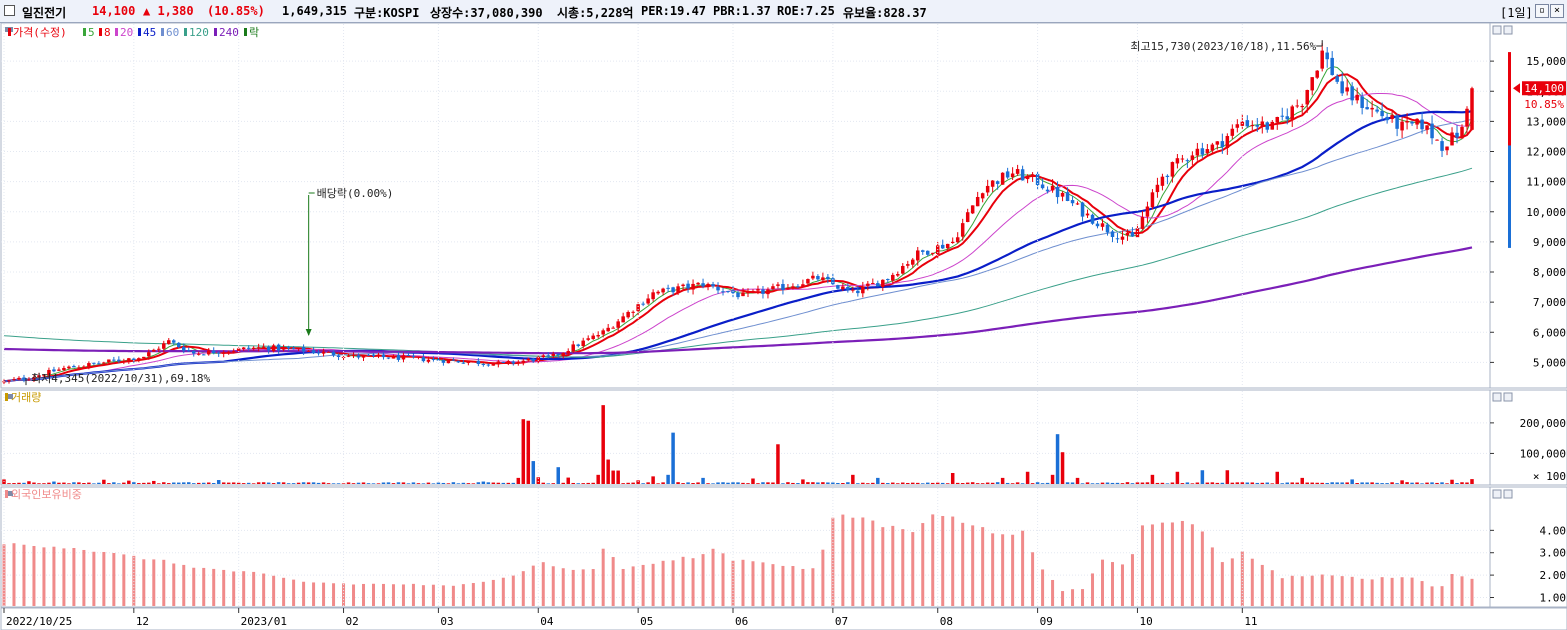 The image size is (1567, 630). What do you see at coordinates (236, 11) in the screenshot?
I see `price-change-percent: (10.85%)` at bounding box center [236, 11].